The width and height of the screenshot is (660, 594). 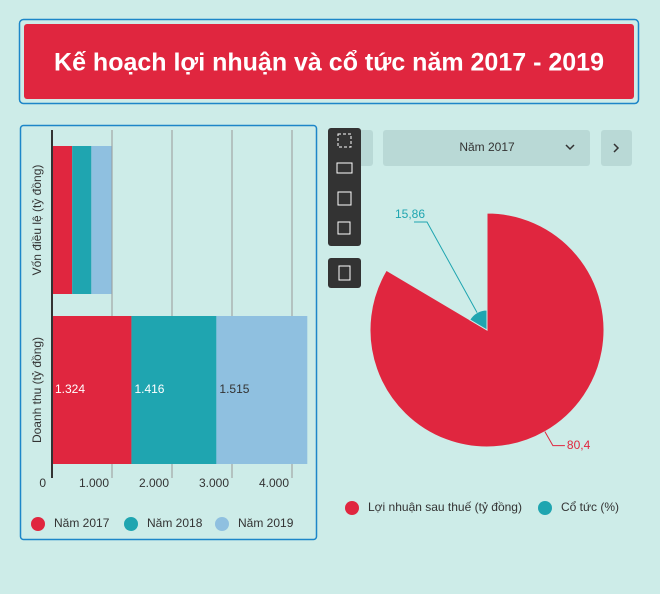 I want to click on x-tick-label: 1.000, so click(x=94, y=483).